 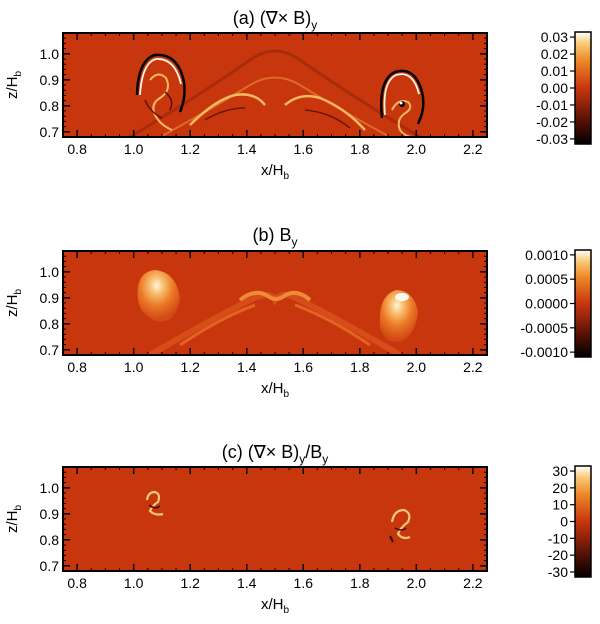 I want to click on panel-b-colorbar-ticks: 0.0010 0.0005 0.0000 -0.0005 -0.0010, so click(x=548, y=303).